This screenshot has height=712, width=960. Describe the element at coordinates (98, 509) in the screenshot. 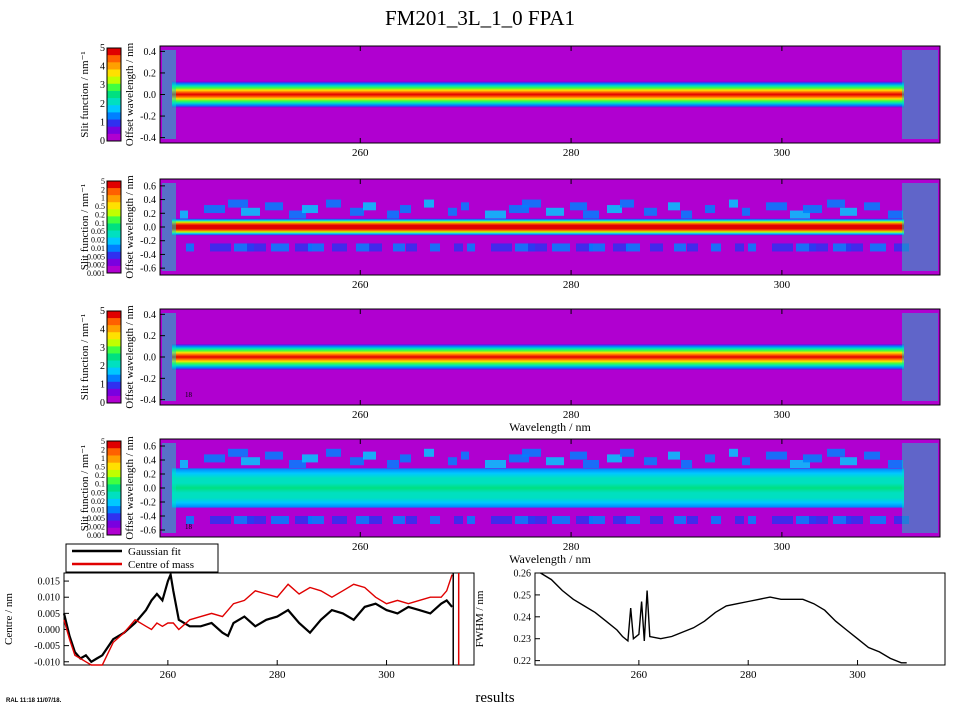

I see `colorbar-tick-label: 0.01` at that location.